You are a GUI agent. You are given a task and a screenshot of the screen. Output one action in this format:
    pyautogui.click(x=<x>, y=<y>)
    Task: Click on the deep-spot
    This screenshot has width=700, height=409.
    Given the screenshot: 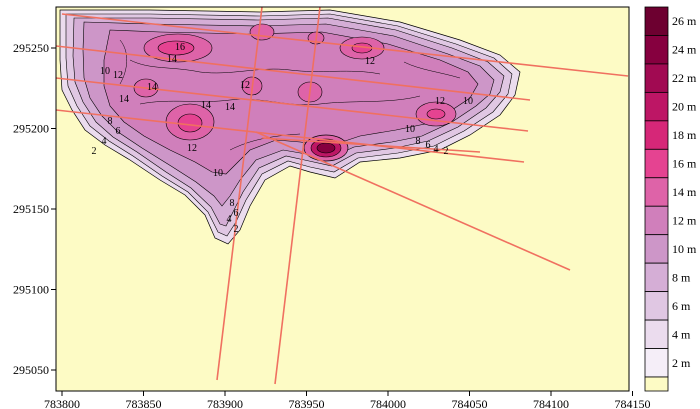 What is the action you would take?
    pyautogui.click(x=326, y=148)
    